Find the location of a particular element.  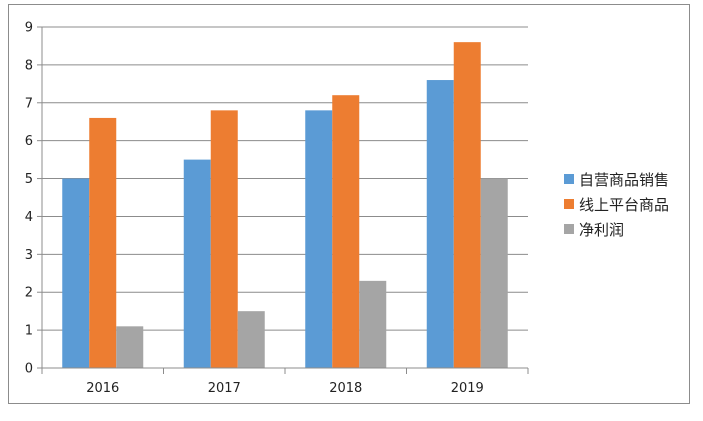

y-tick-label: 2 is located at coordinates (29, 293).